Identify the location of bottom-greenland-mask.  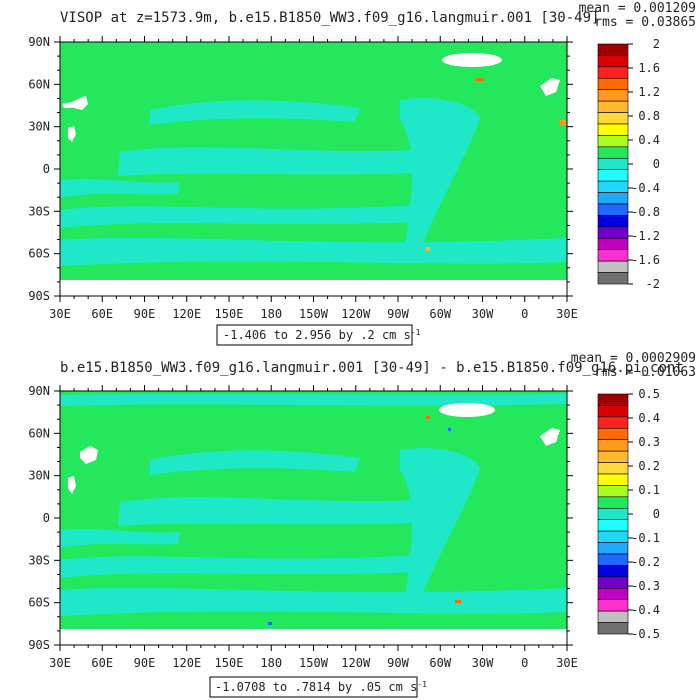
(467, 410).